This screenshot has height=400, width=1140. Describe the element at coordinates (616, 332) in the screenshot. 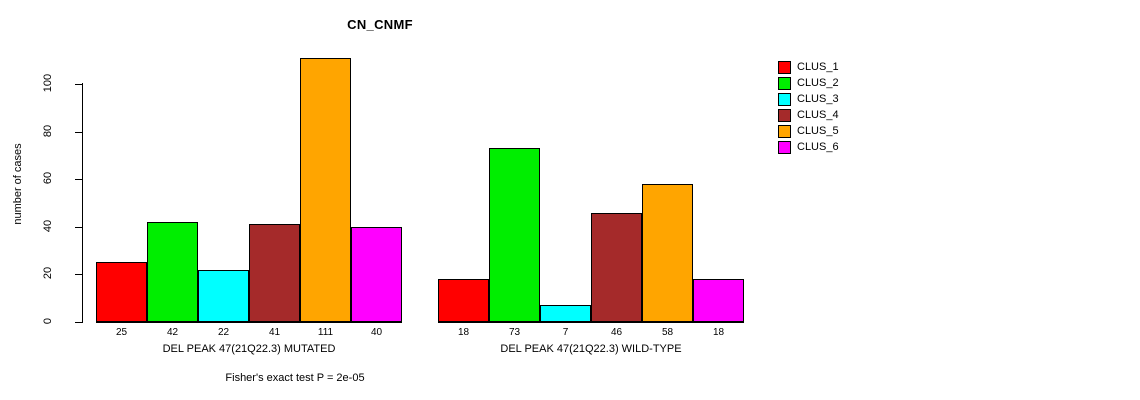

I see `bar-value-label: 46` at that location.